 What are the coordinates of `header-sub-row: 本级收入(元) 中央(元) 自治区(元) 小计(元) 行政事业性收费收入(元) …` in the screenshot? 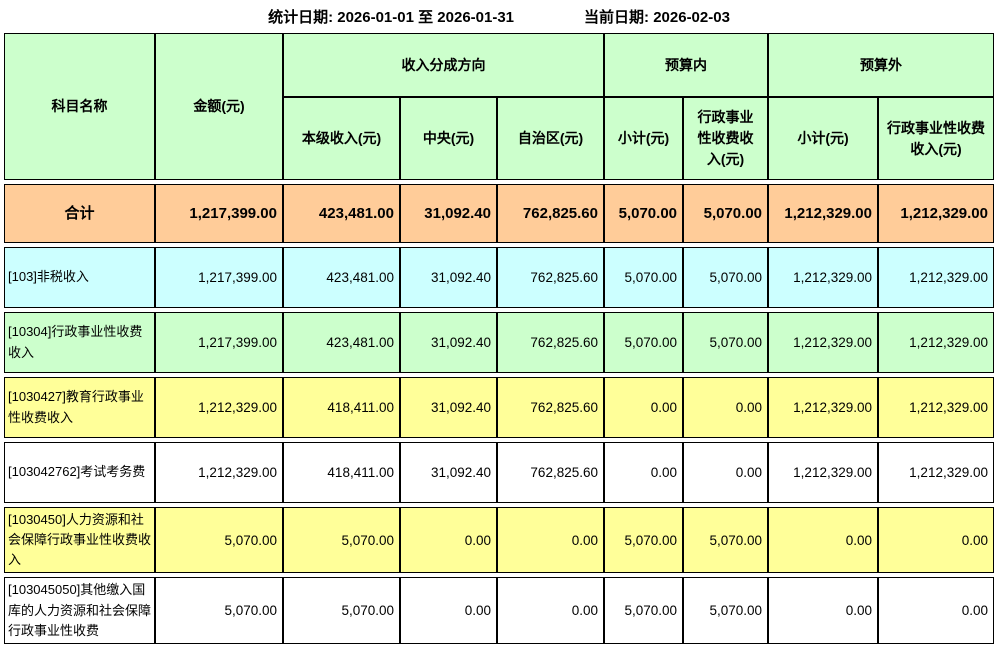 It's located at (499, 138).